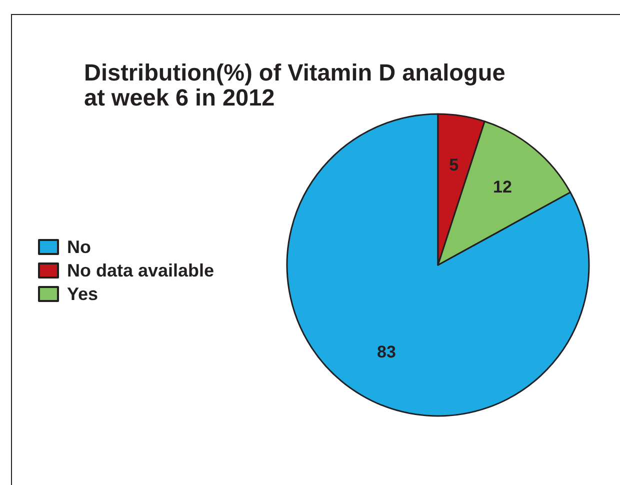 This screenshot has height=485, width=620. What do you see at coordinates (79, 247) in the screenshot?
I see `legend-label: No` at bounding box center [79, 247].